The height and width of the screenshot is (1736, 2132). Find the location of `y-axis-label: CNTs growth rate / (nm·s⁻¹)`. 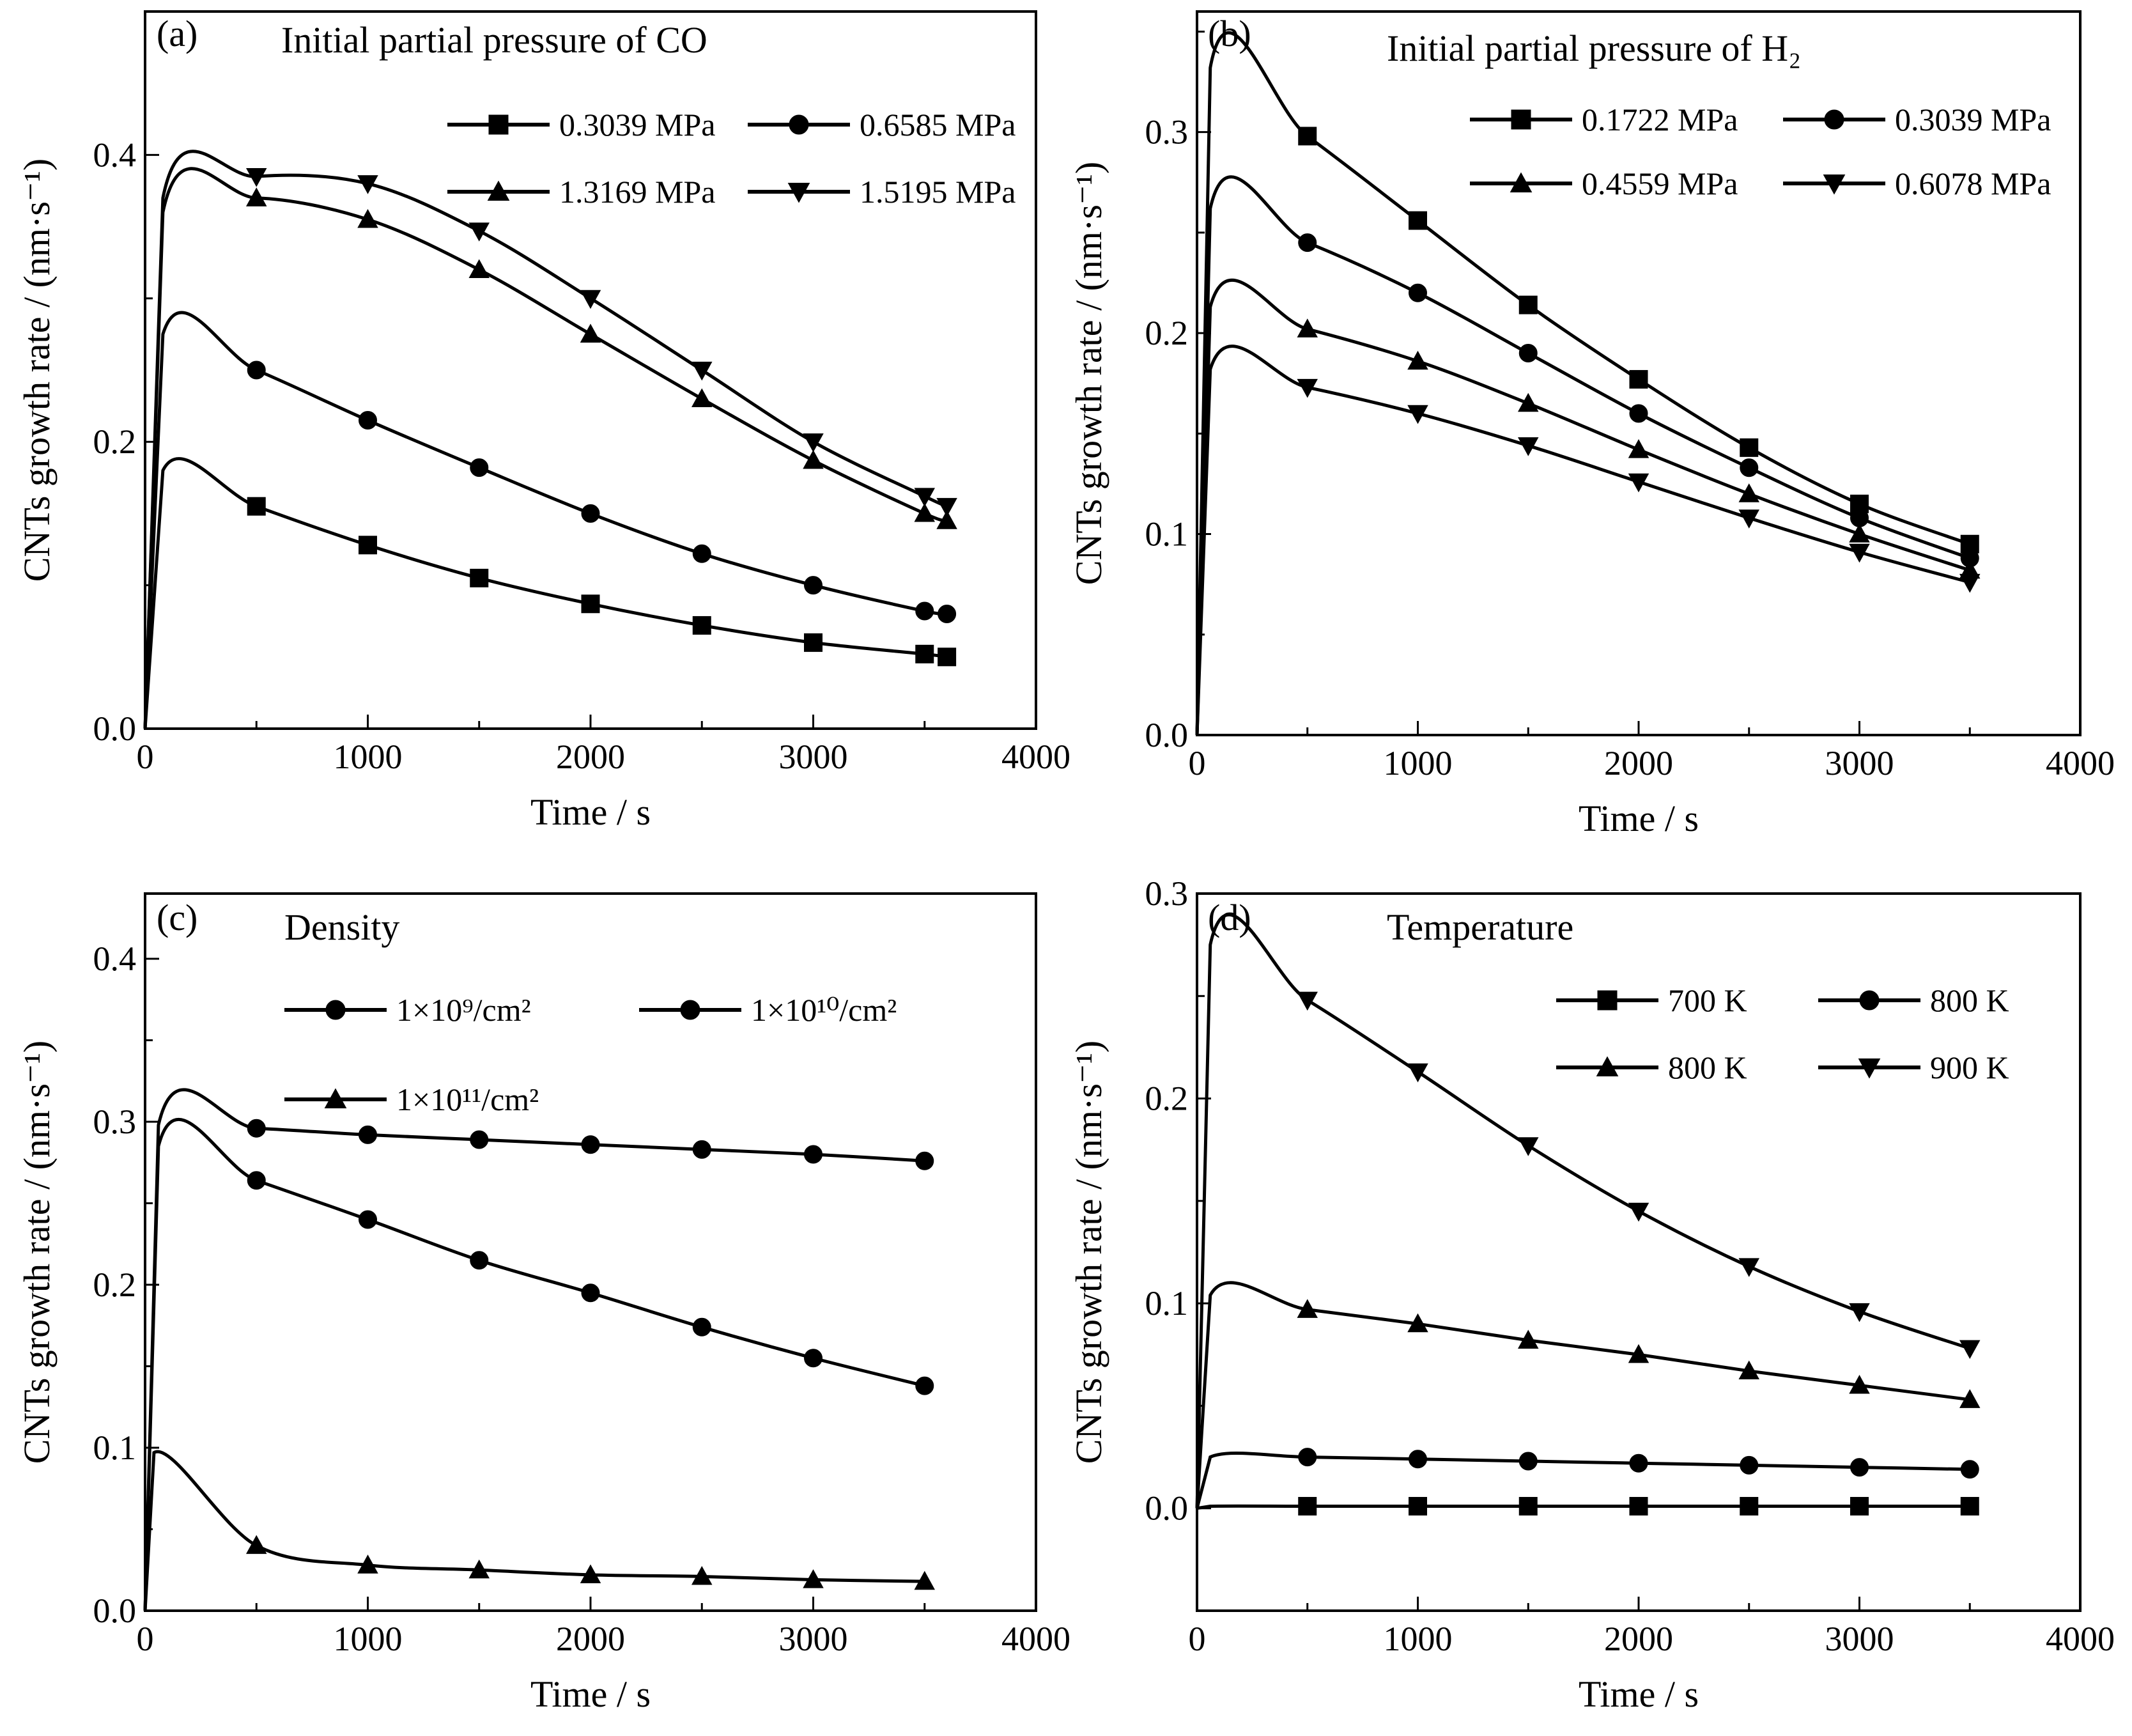

y-axis-label: CNTs growth rate / (nm·s⁻¹) is located at coordinates (1088, 1252).